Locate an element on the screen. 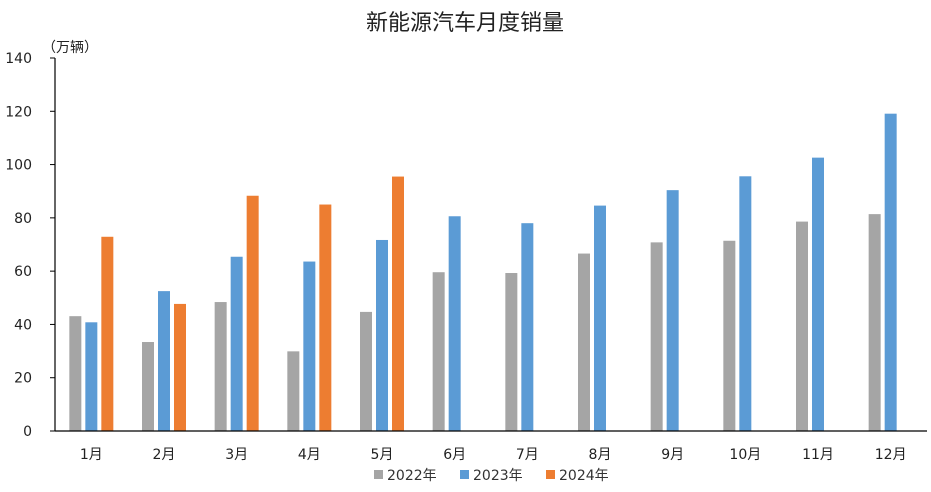 The width and height of the screenshot is (931, 492). x-tick-label: 8月 is located at coordinates (600, 455).